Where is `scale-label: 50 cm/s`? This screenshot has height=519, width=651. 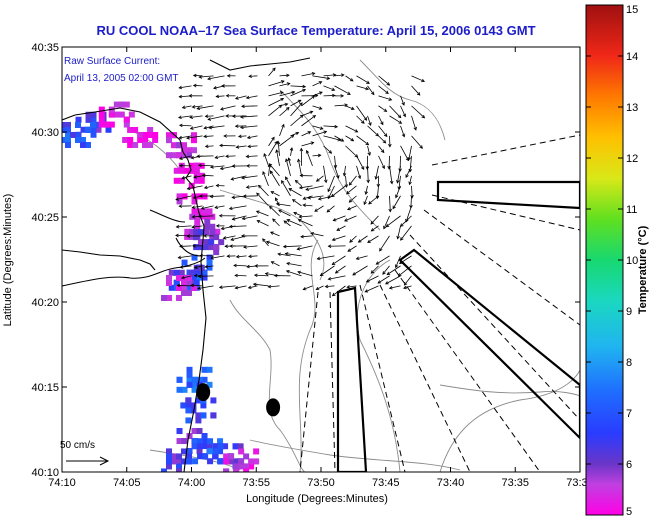
scale-label: 50 cm/s is located at coordinates (77, 445).